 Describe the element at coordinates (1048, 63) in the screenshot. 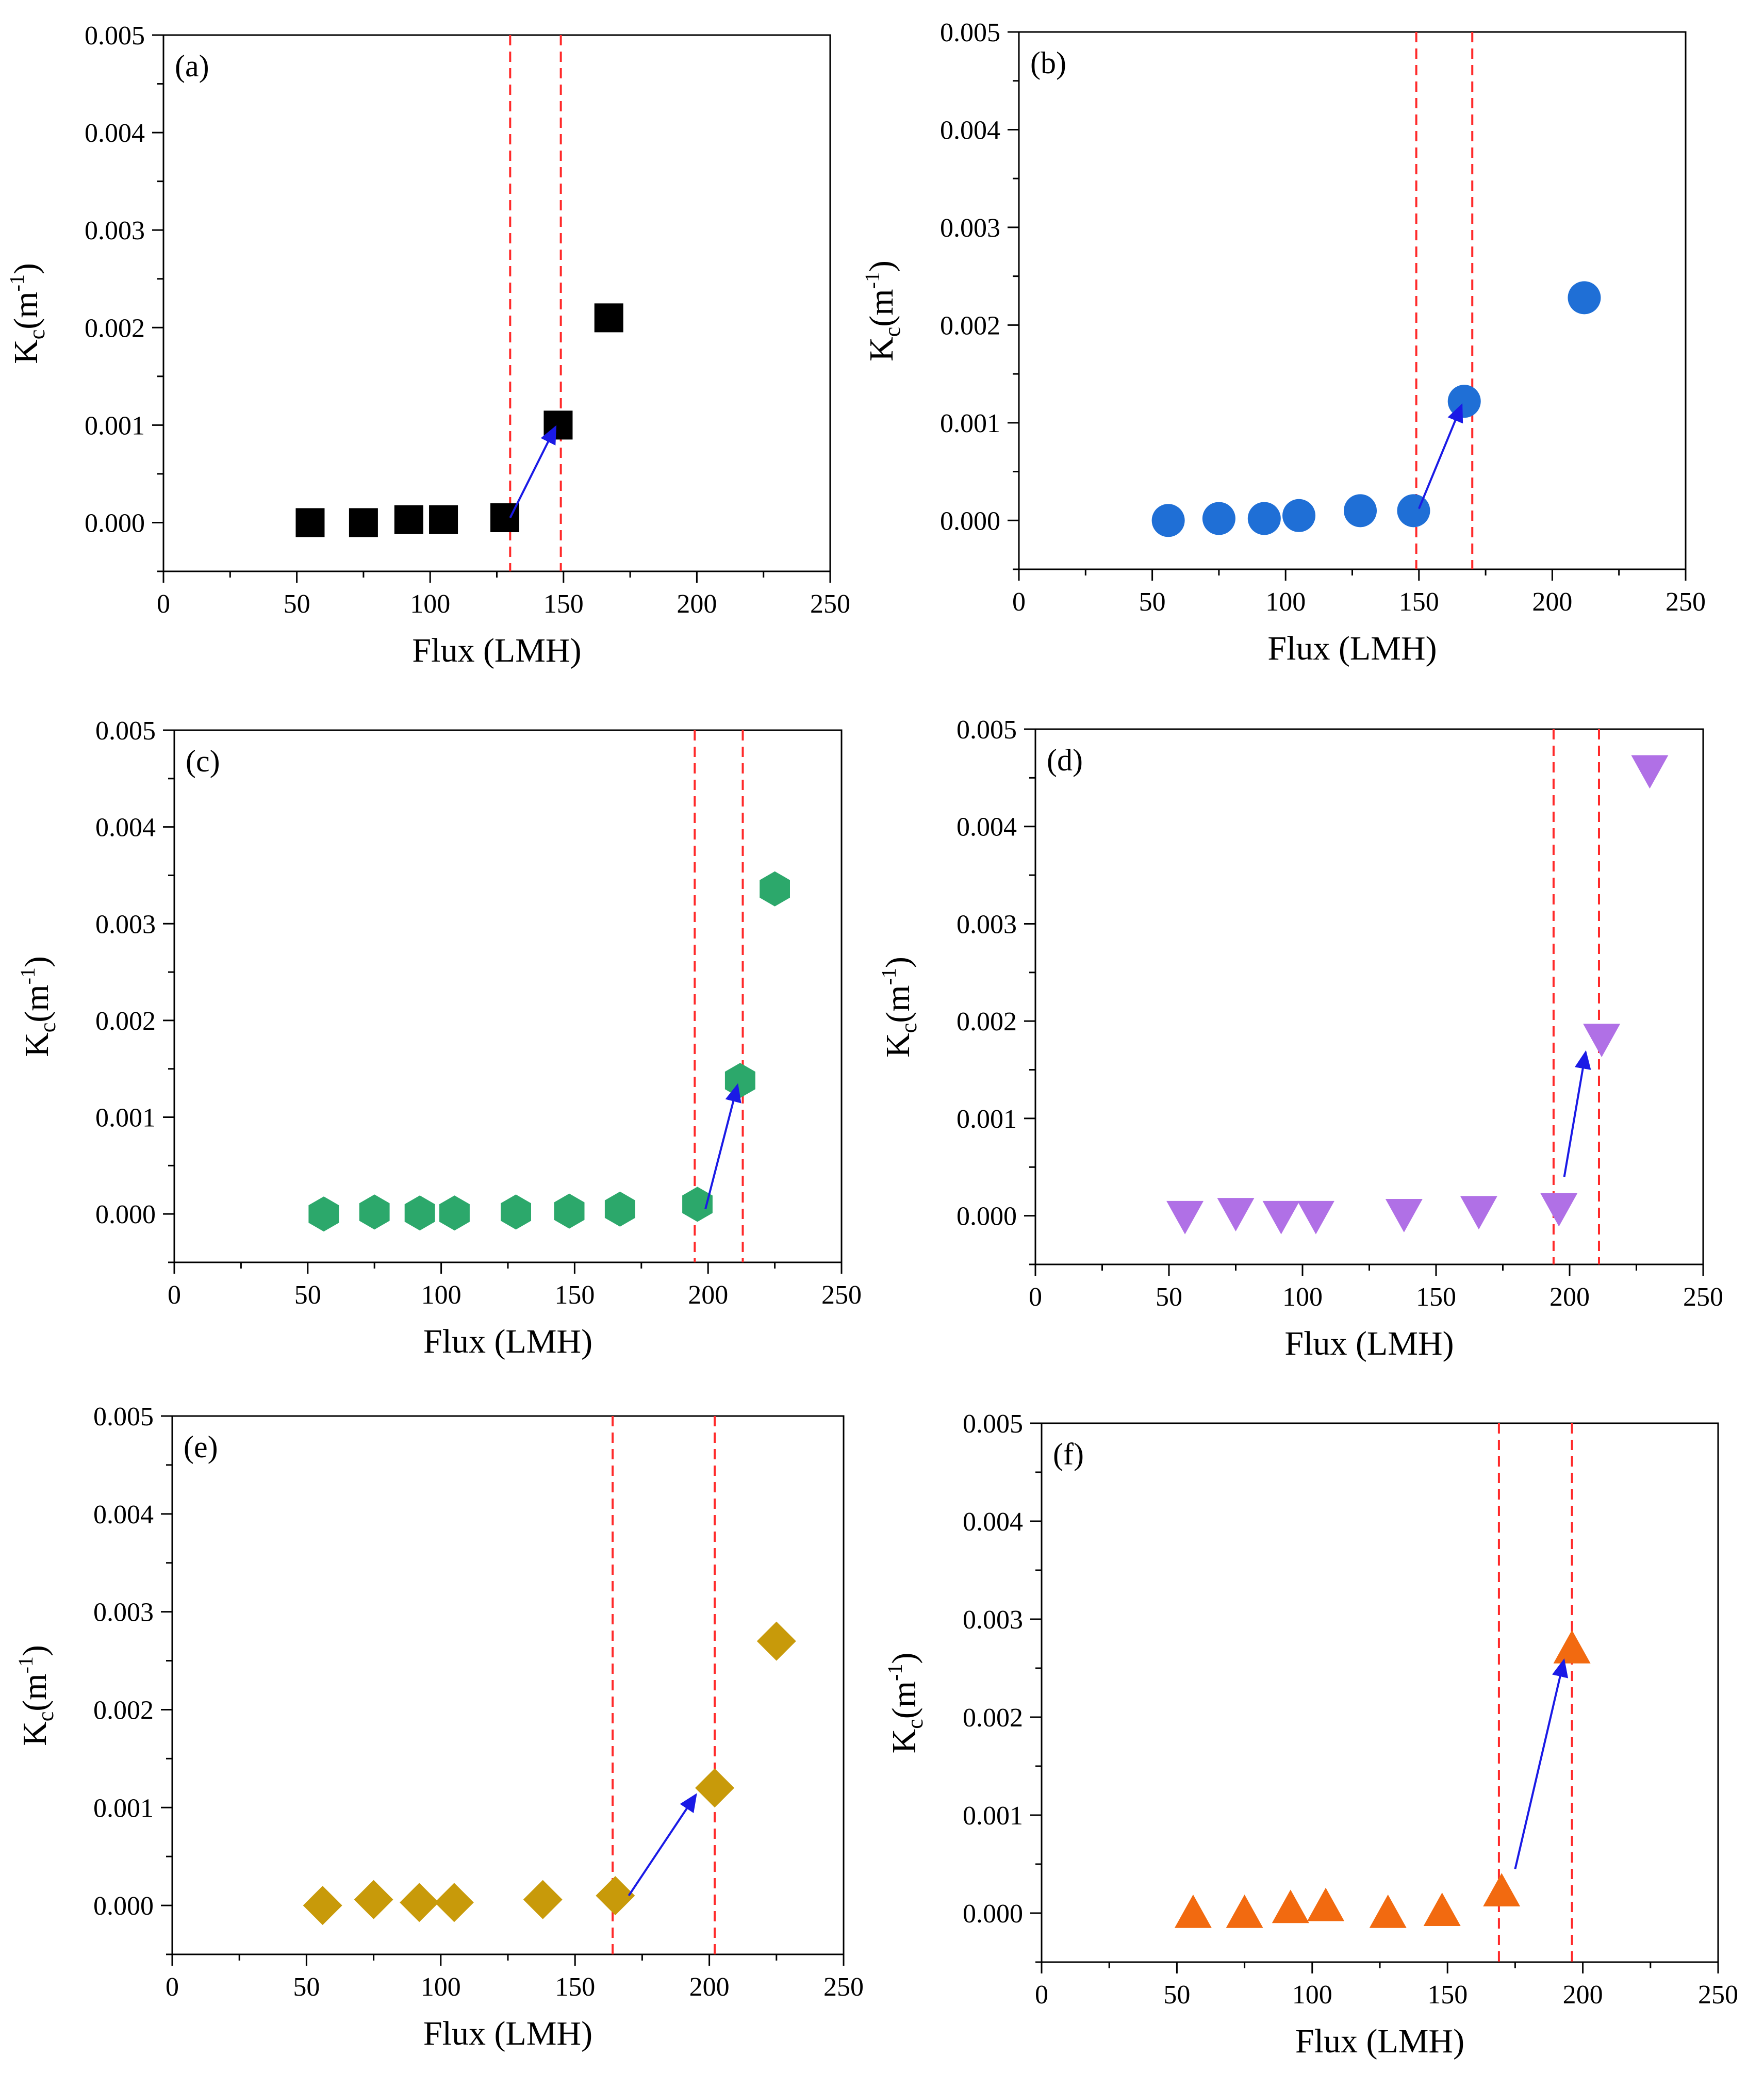

I see `panel-label: (b)` at that location.